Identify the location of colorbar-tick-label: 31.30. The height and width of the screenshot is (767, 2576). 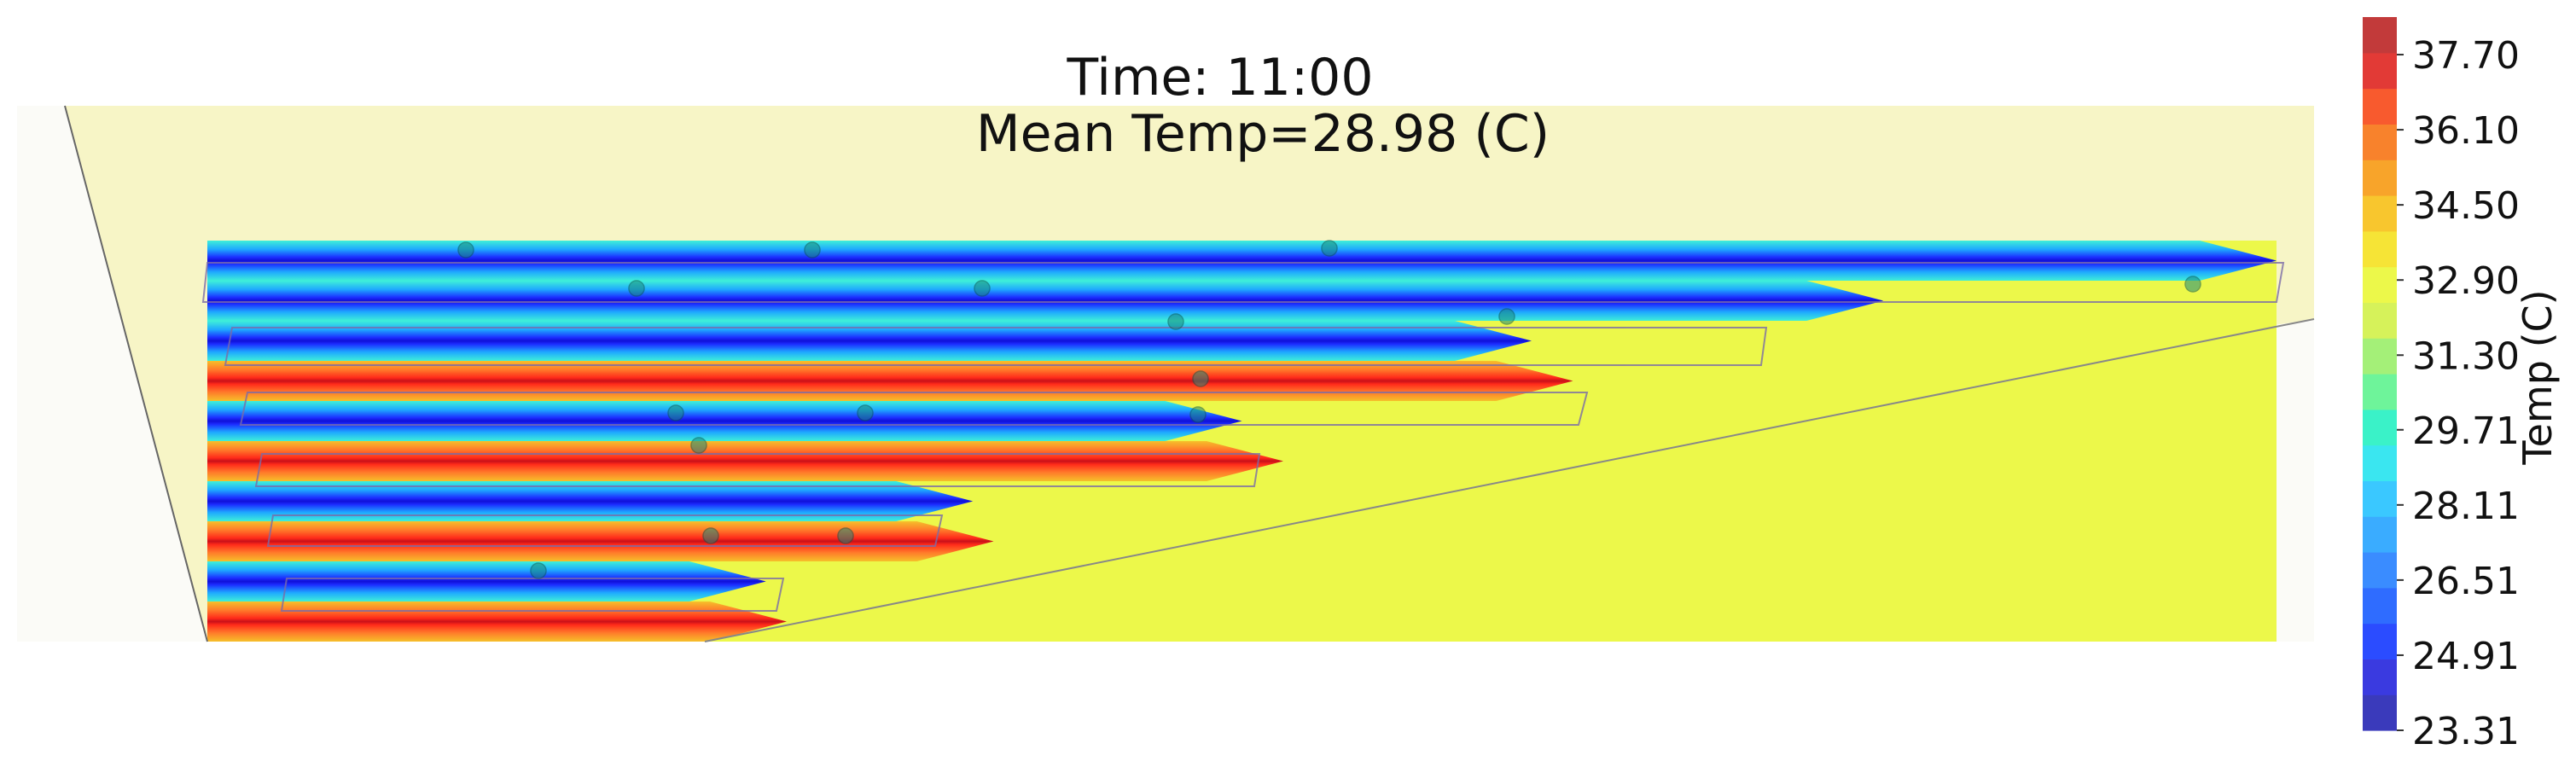
(2466, 356).